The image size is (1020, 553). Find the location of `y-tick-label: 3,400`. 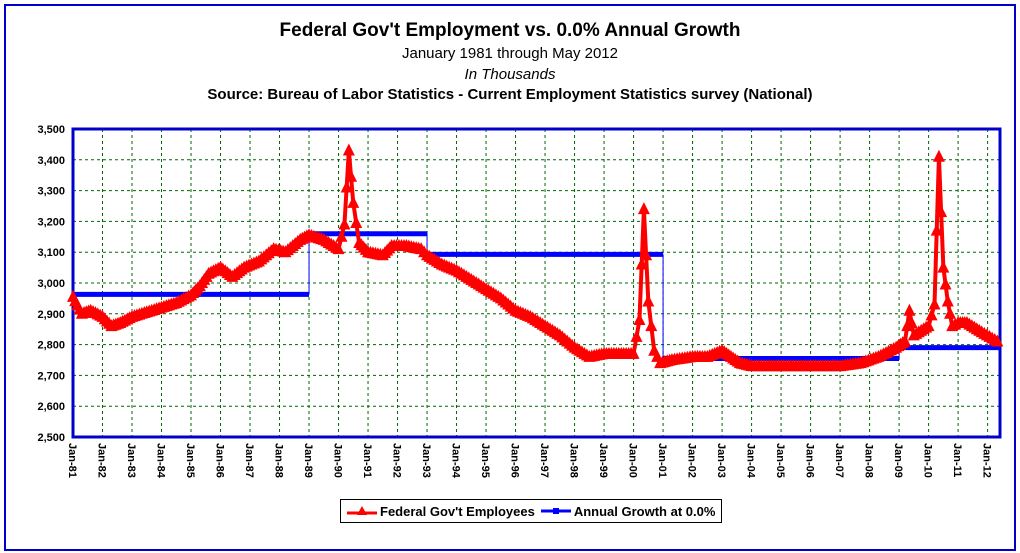

y-tick-label: 3,400 is located at coordinates (51, 161).